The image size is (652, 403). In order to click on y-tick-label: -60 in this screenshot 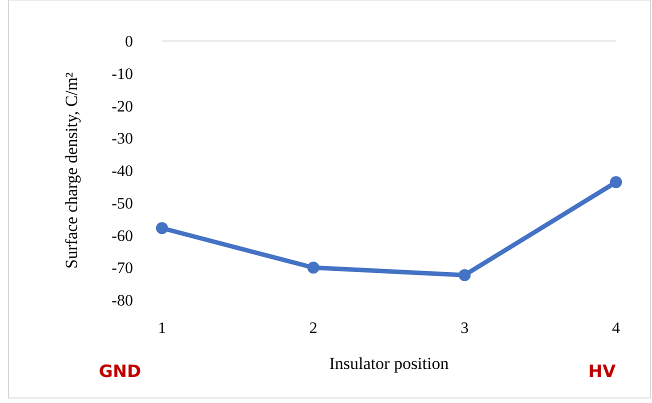, I will do `click(122, 236)`.